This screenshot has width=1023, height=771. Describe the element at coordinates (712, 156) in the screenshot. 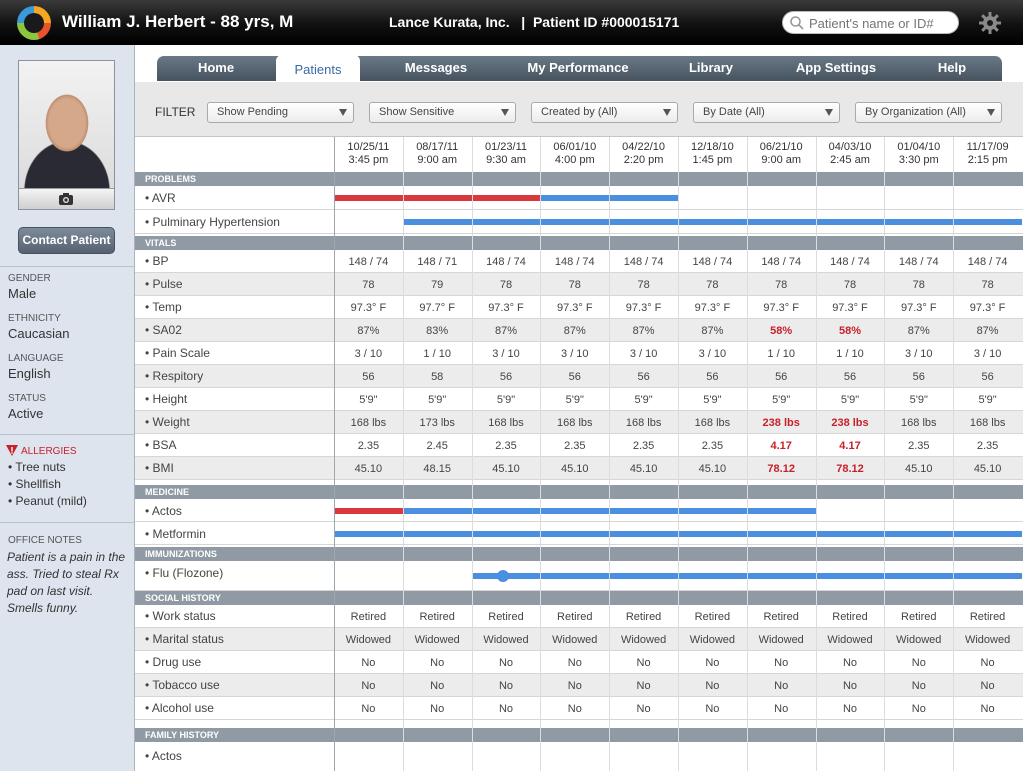

I see `date-column-header: 12/18/10 1:45 pm` at that location.